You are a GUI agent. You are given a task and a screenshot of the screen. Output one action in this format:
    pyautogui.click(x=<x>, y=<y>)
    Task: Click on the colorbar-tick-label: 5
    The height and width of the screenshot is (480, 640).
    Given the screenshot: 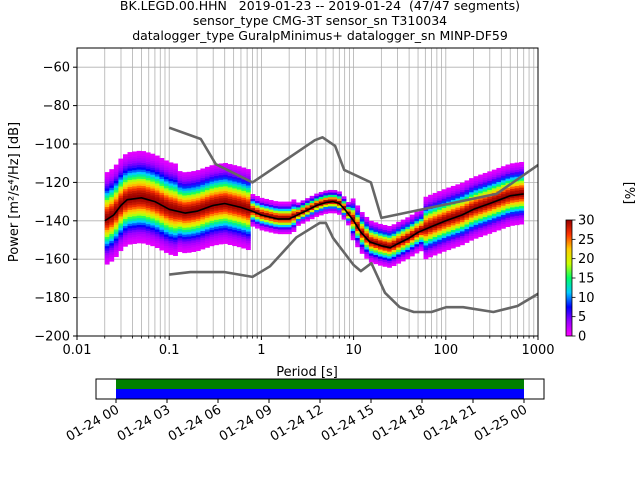 What is the action you would take?
    pyautogui.click(x=582, y=317)
    